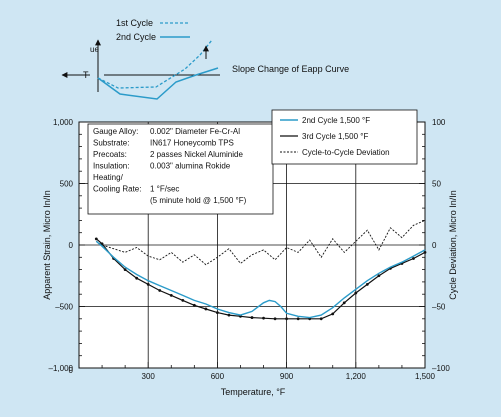  What do you see at coordinates (117, 189) in the screenshot?
I see `spec-key: Cooling Rate:` at bounding box center [117, 189].